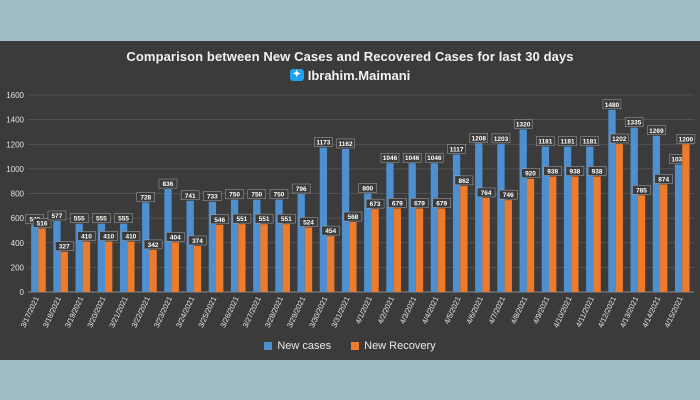 The image size is (700, 400). I want to click on x-tick-label: 3/20/2021, so click(96, 312).